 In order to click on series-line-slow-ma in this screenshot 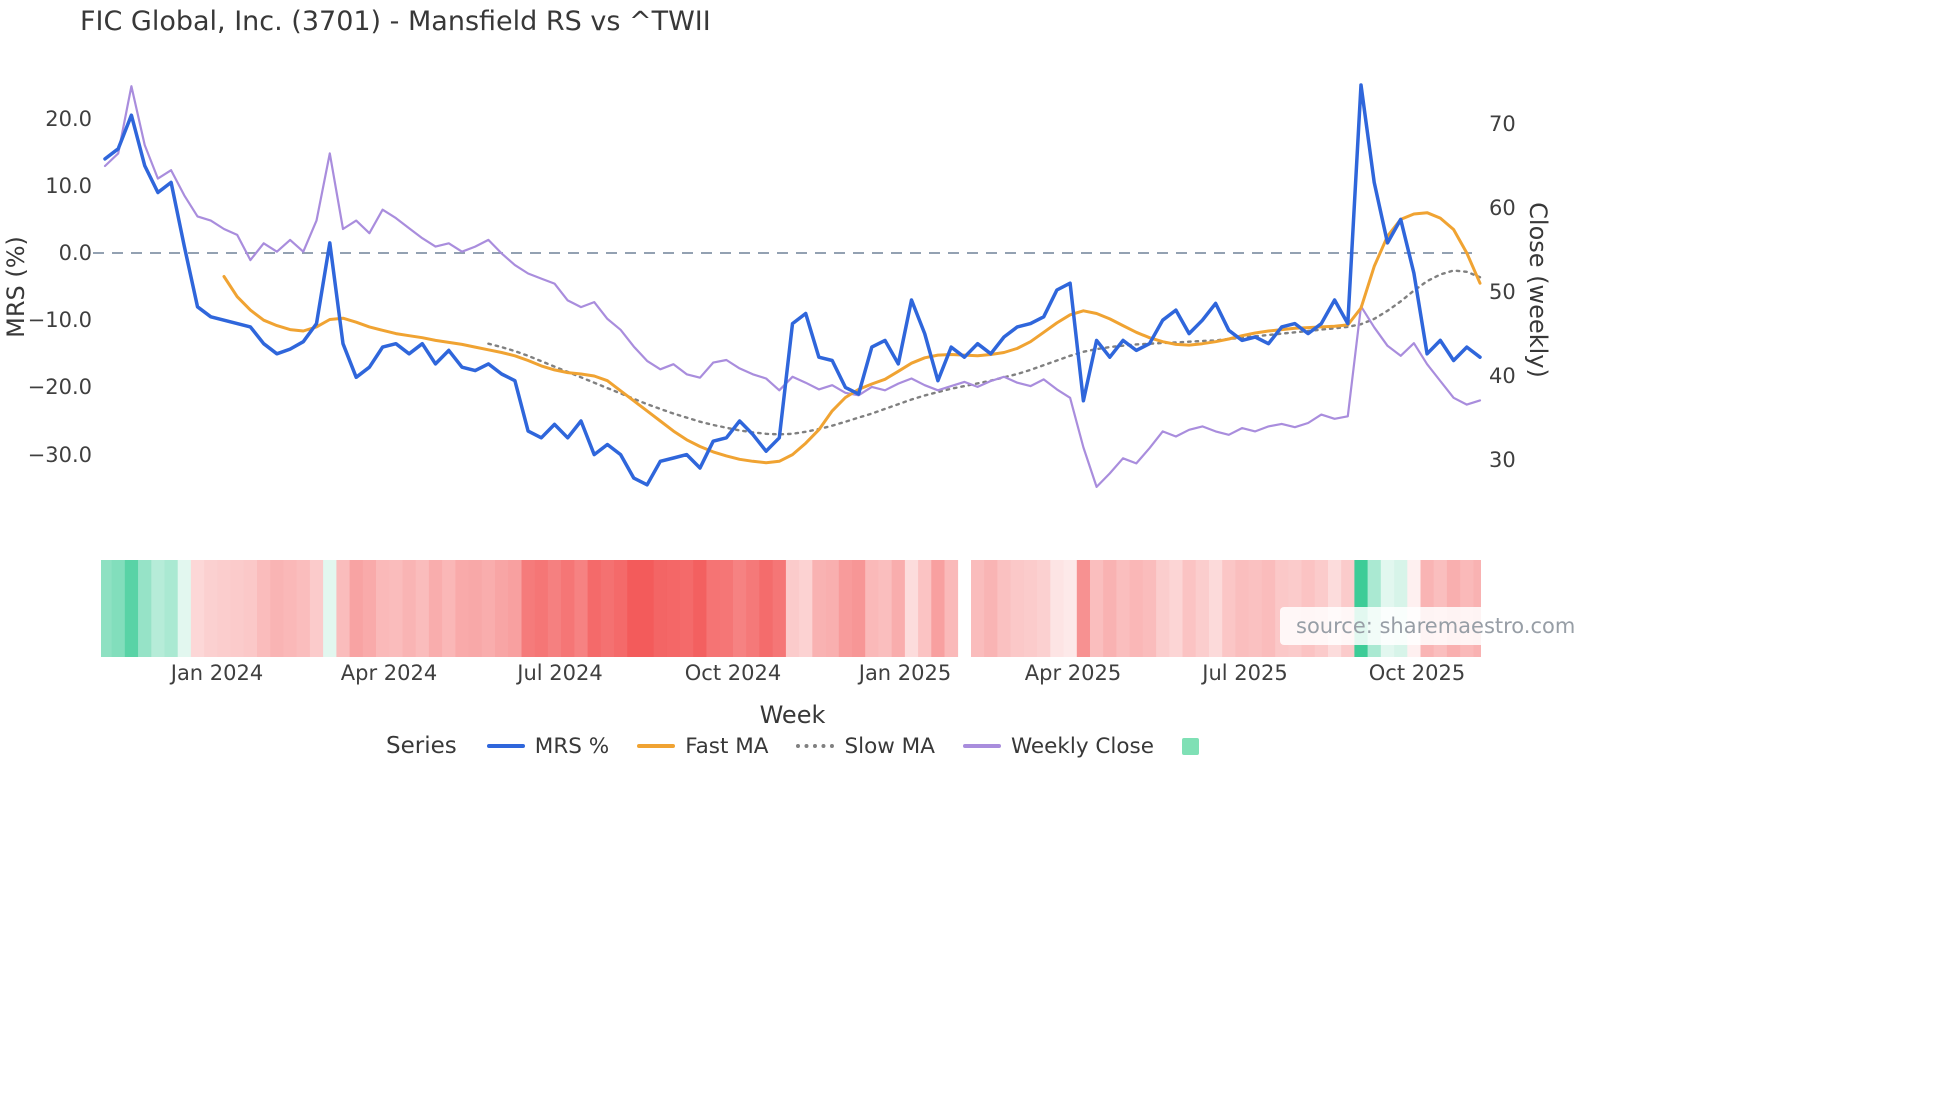, I will do `click(984, 352)`.